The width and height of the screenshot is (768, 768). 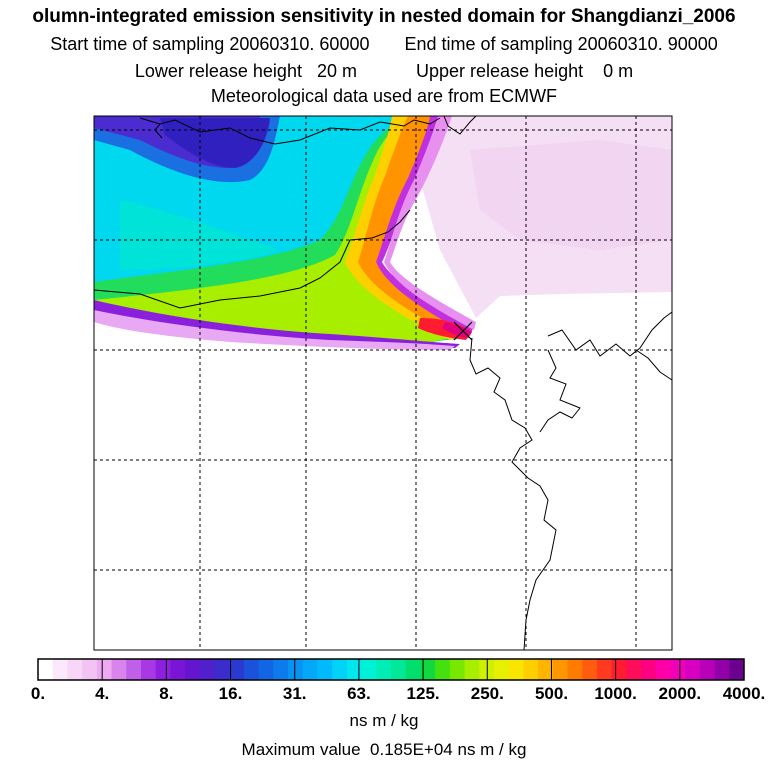 What do you see at coordinates (301, 749) in the screenshot?
I see `maximum-value-label: Maximum value` at bounding box center [301, 749].